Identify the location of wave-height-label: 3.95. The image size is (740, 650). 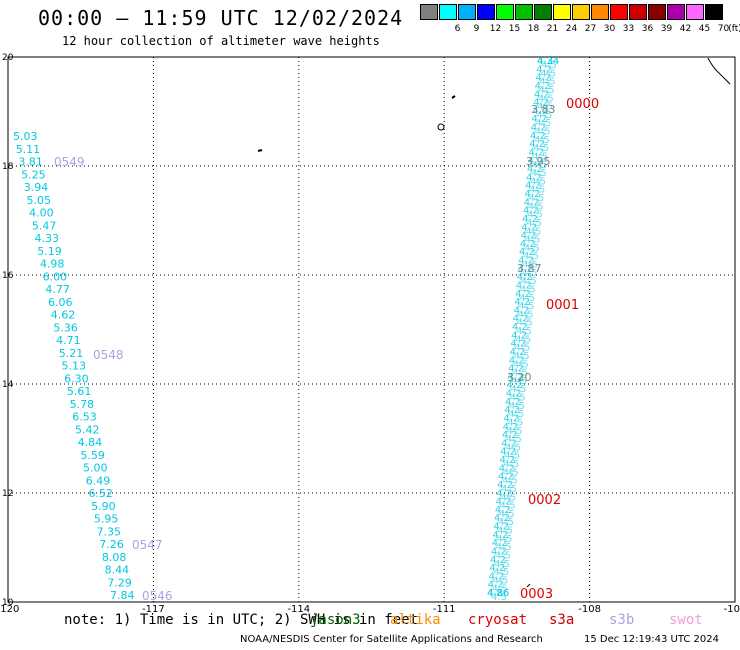
(538, 161).